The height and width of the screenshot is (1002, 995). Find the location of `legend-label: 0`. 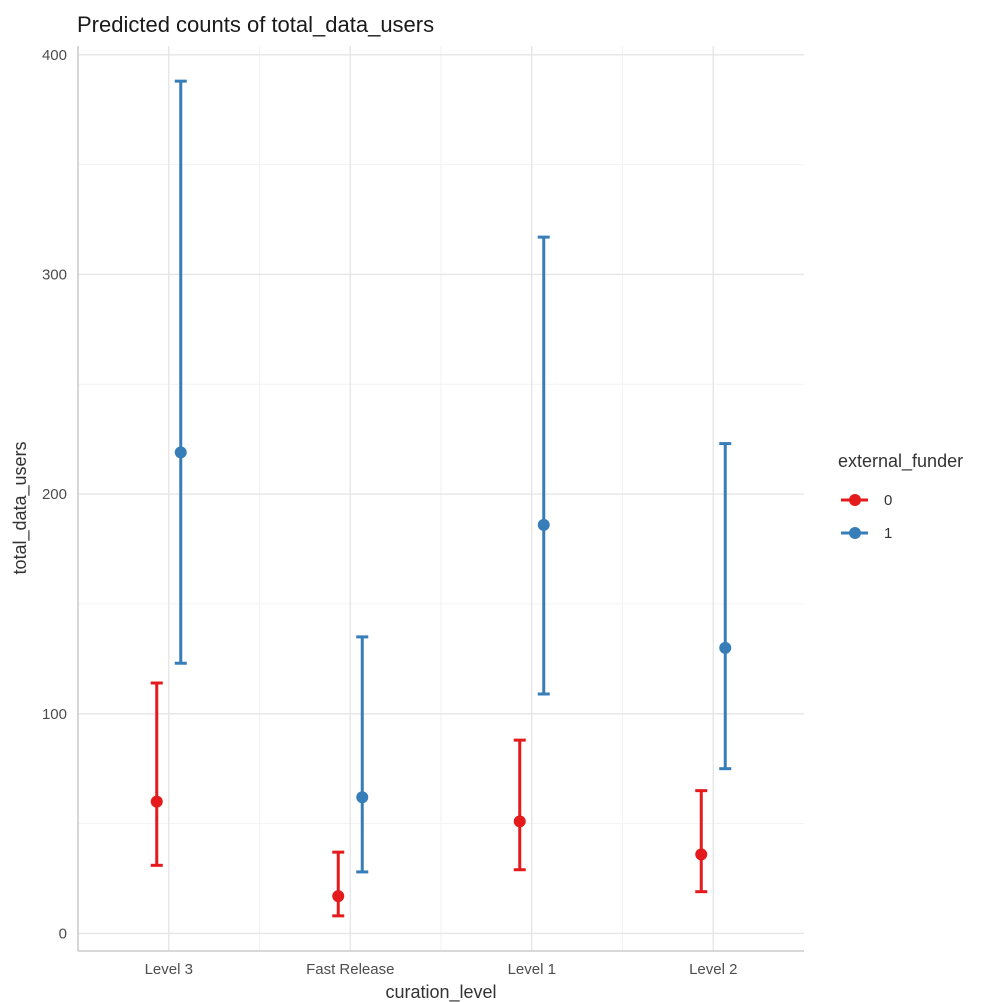

legend-label: 0 is located at coordinates (888, 500).